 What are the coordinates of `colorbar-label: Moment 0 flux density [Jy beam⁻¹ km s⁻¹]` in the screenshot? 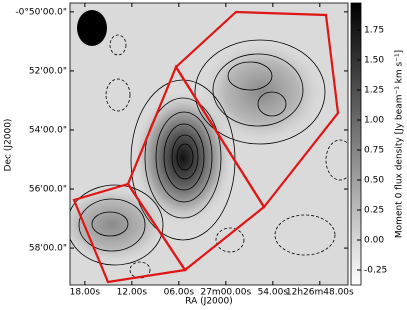 It's located at (400, 144).